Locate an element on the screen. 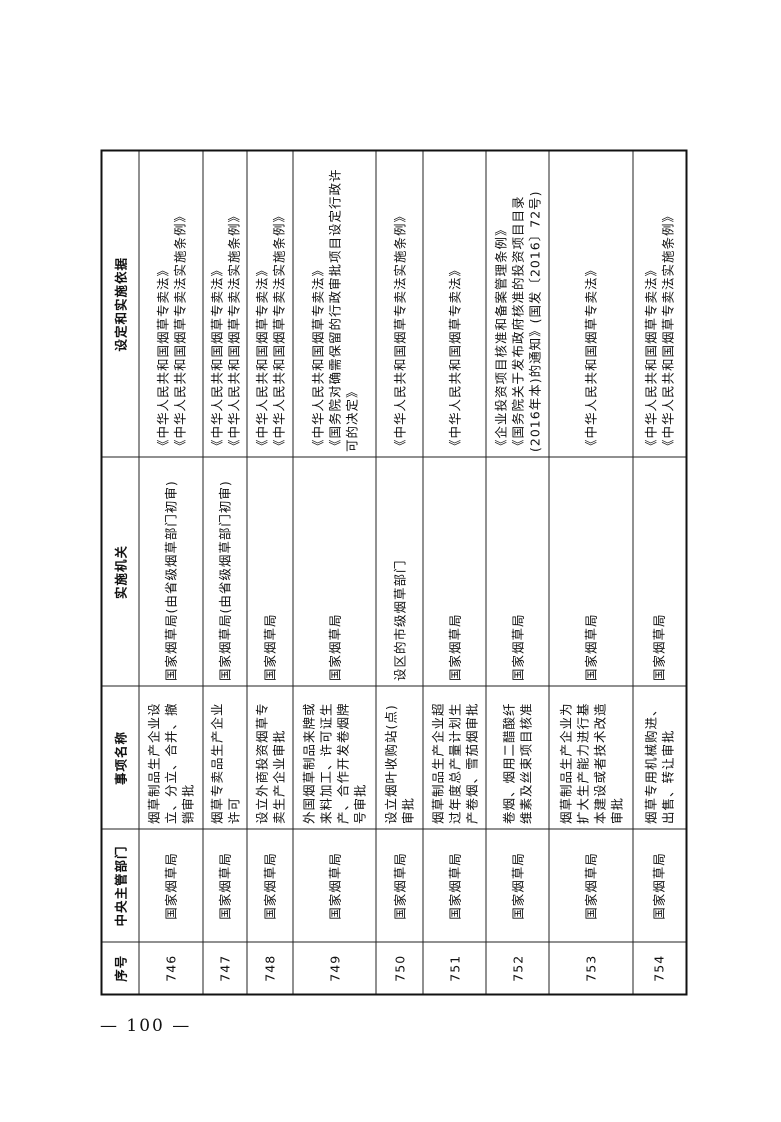 This screenshot has width=781, height=1122. row-item-name: 外国烟草制品来牌或来料加工、许可证生产、合作开发卷烟牌号审批 is located at coordinates (334, 757).